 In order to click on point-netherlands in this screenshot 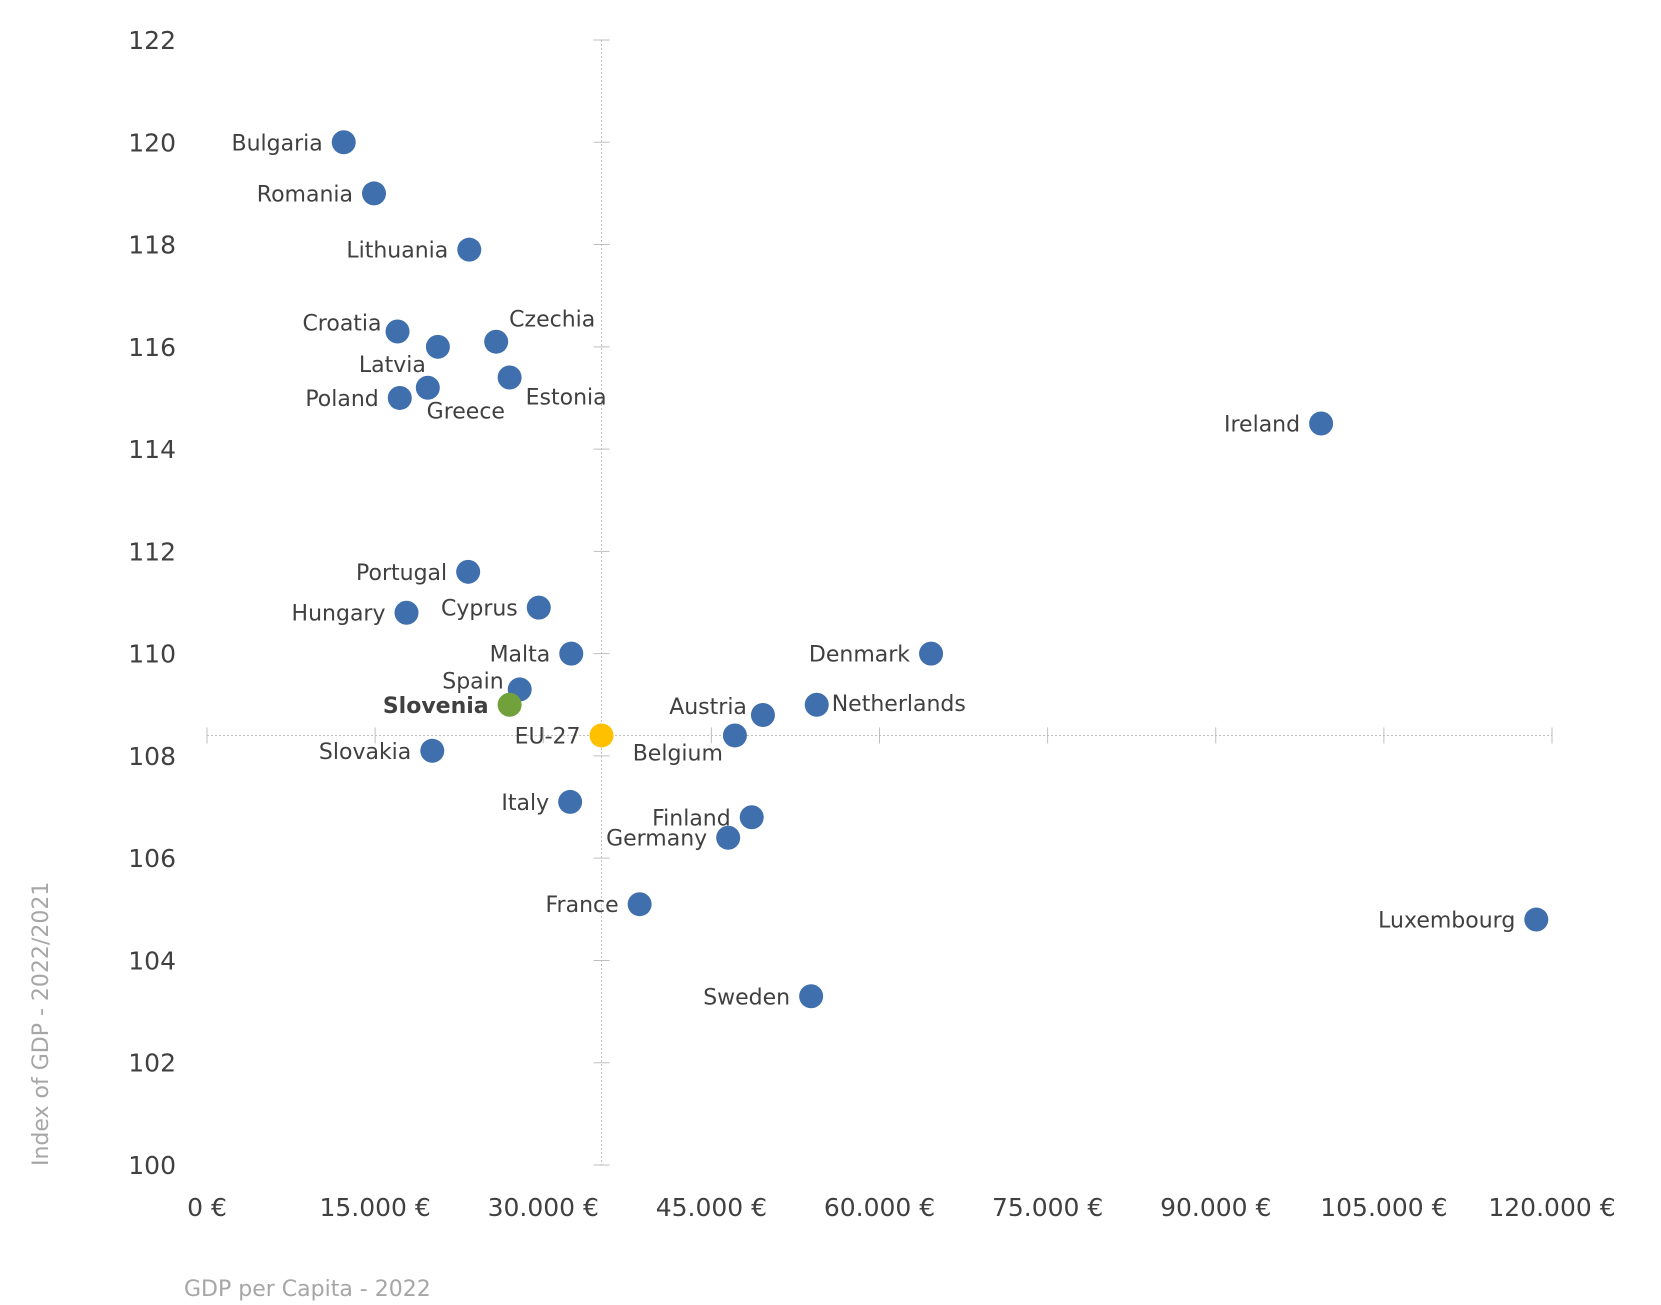, I will do `click(816, 704)`.